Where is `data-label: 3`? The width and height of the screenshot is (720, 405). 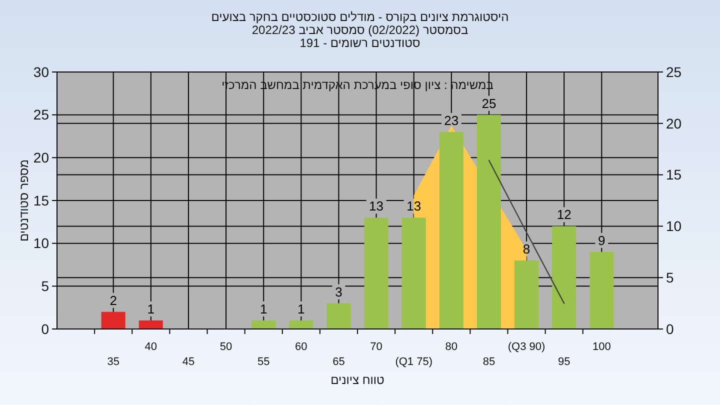 data-label: 3 is located at coordinates (338, 292).